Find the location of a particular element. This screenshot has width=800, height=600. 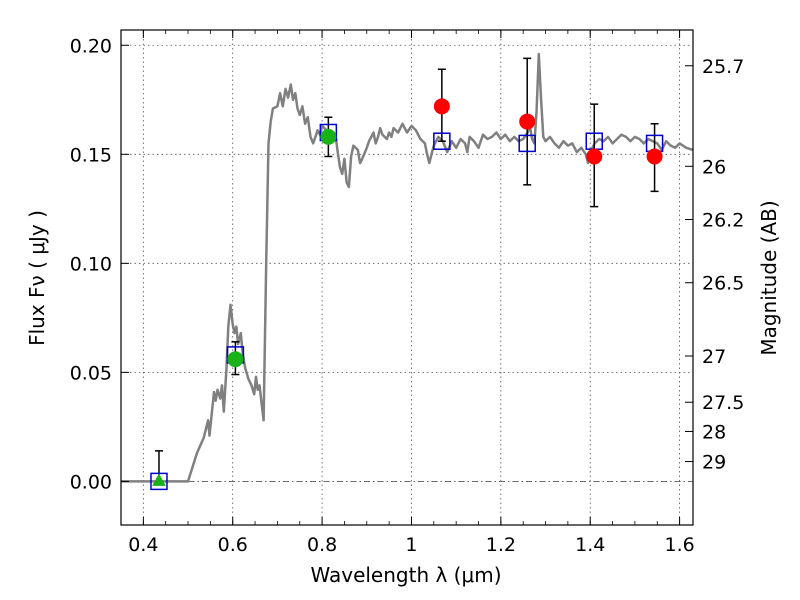

y-tick-label: 0.10 is located at coordinates (91, 264).